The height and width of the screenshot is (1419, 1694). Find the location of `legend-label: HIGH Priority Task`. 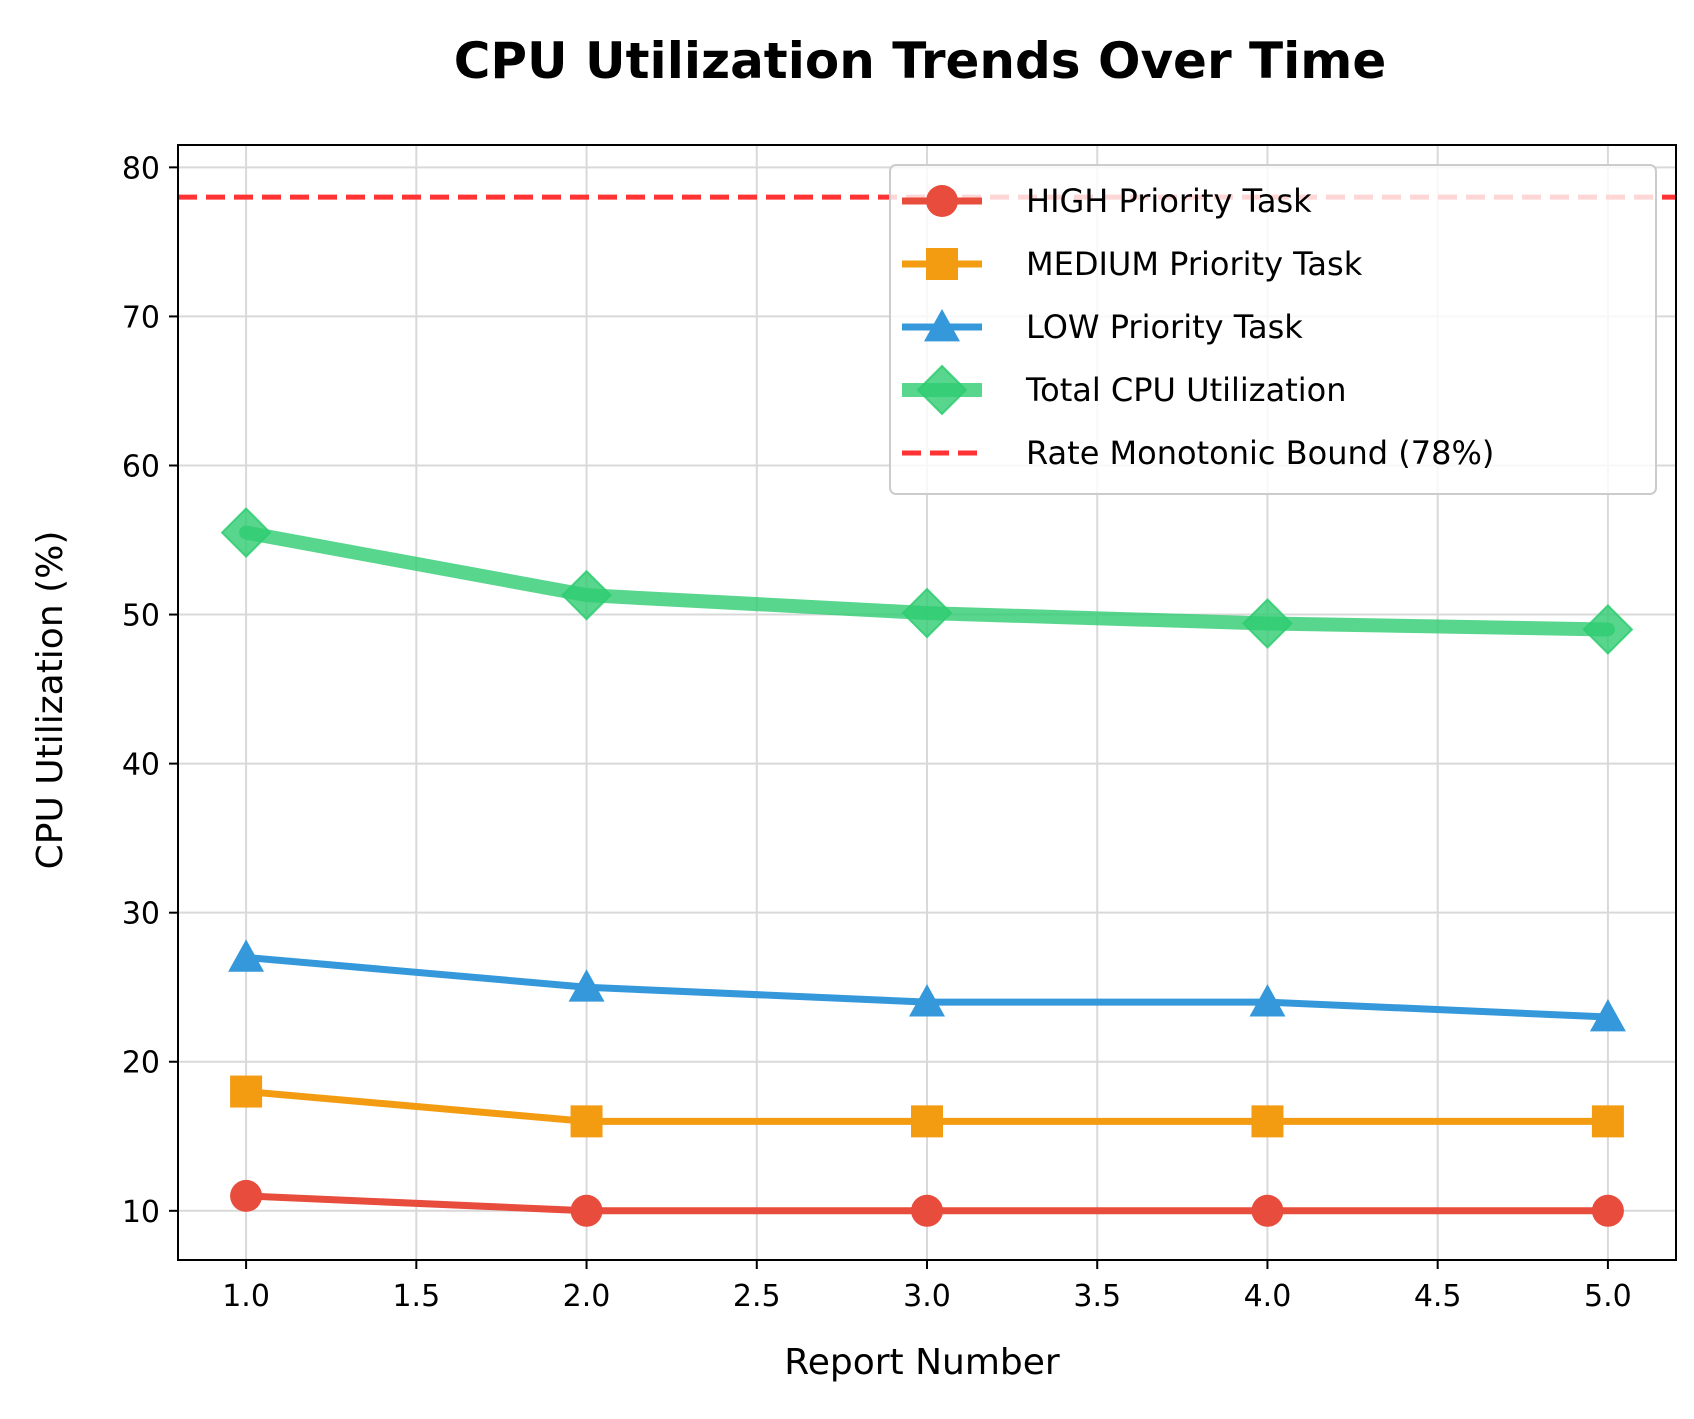

legend-label: HIGH Priority Task is located at coordinates (1169, 201).